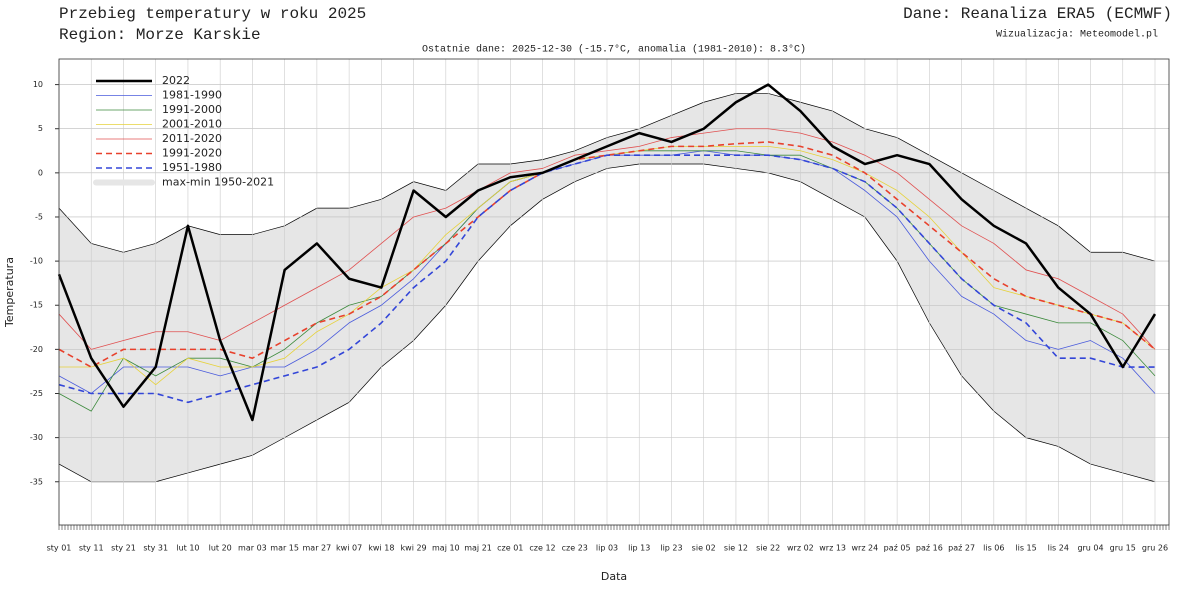 The height and width of the screenshot is (600, 1200). Describe the element at coordinates (478, 548) in the screenshot. I see `x-tick-label: maj 21` at that location.